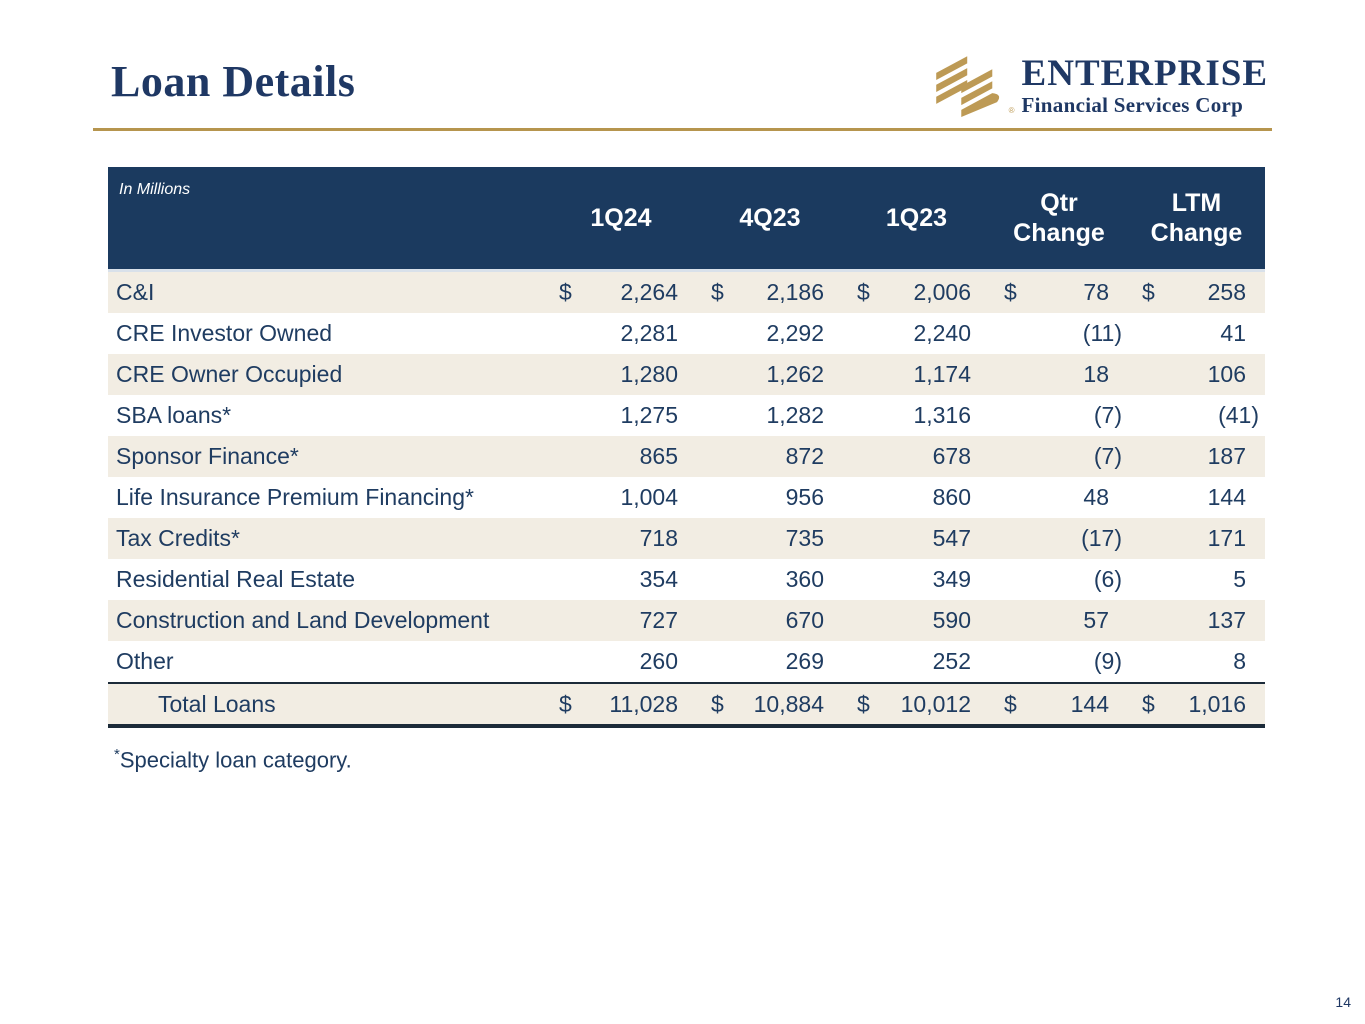 This screenshot has width=1365, height=1024. I want to click on cell-value: 865, so click(658, 456).